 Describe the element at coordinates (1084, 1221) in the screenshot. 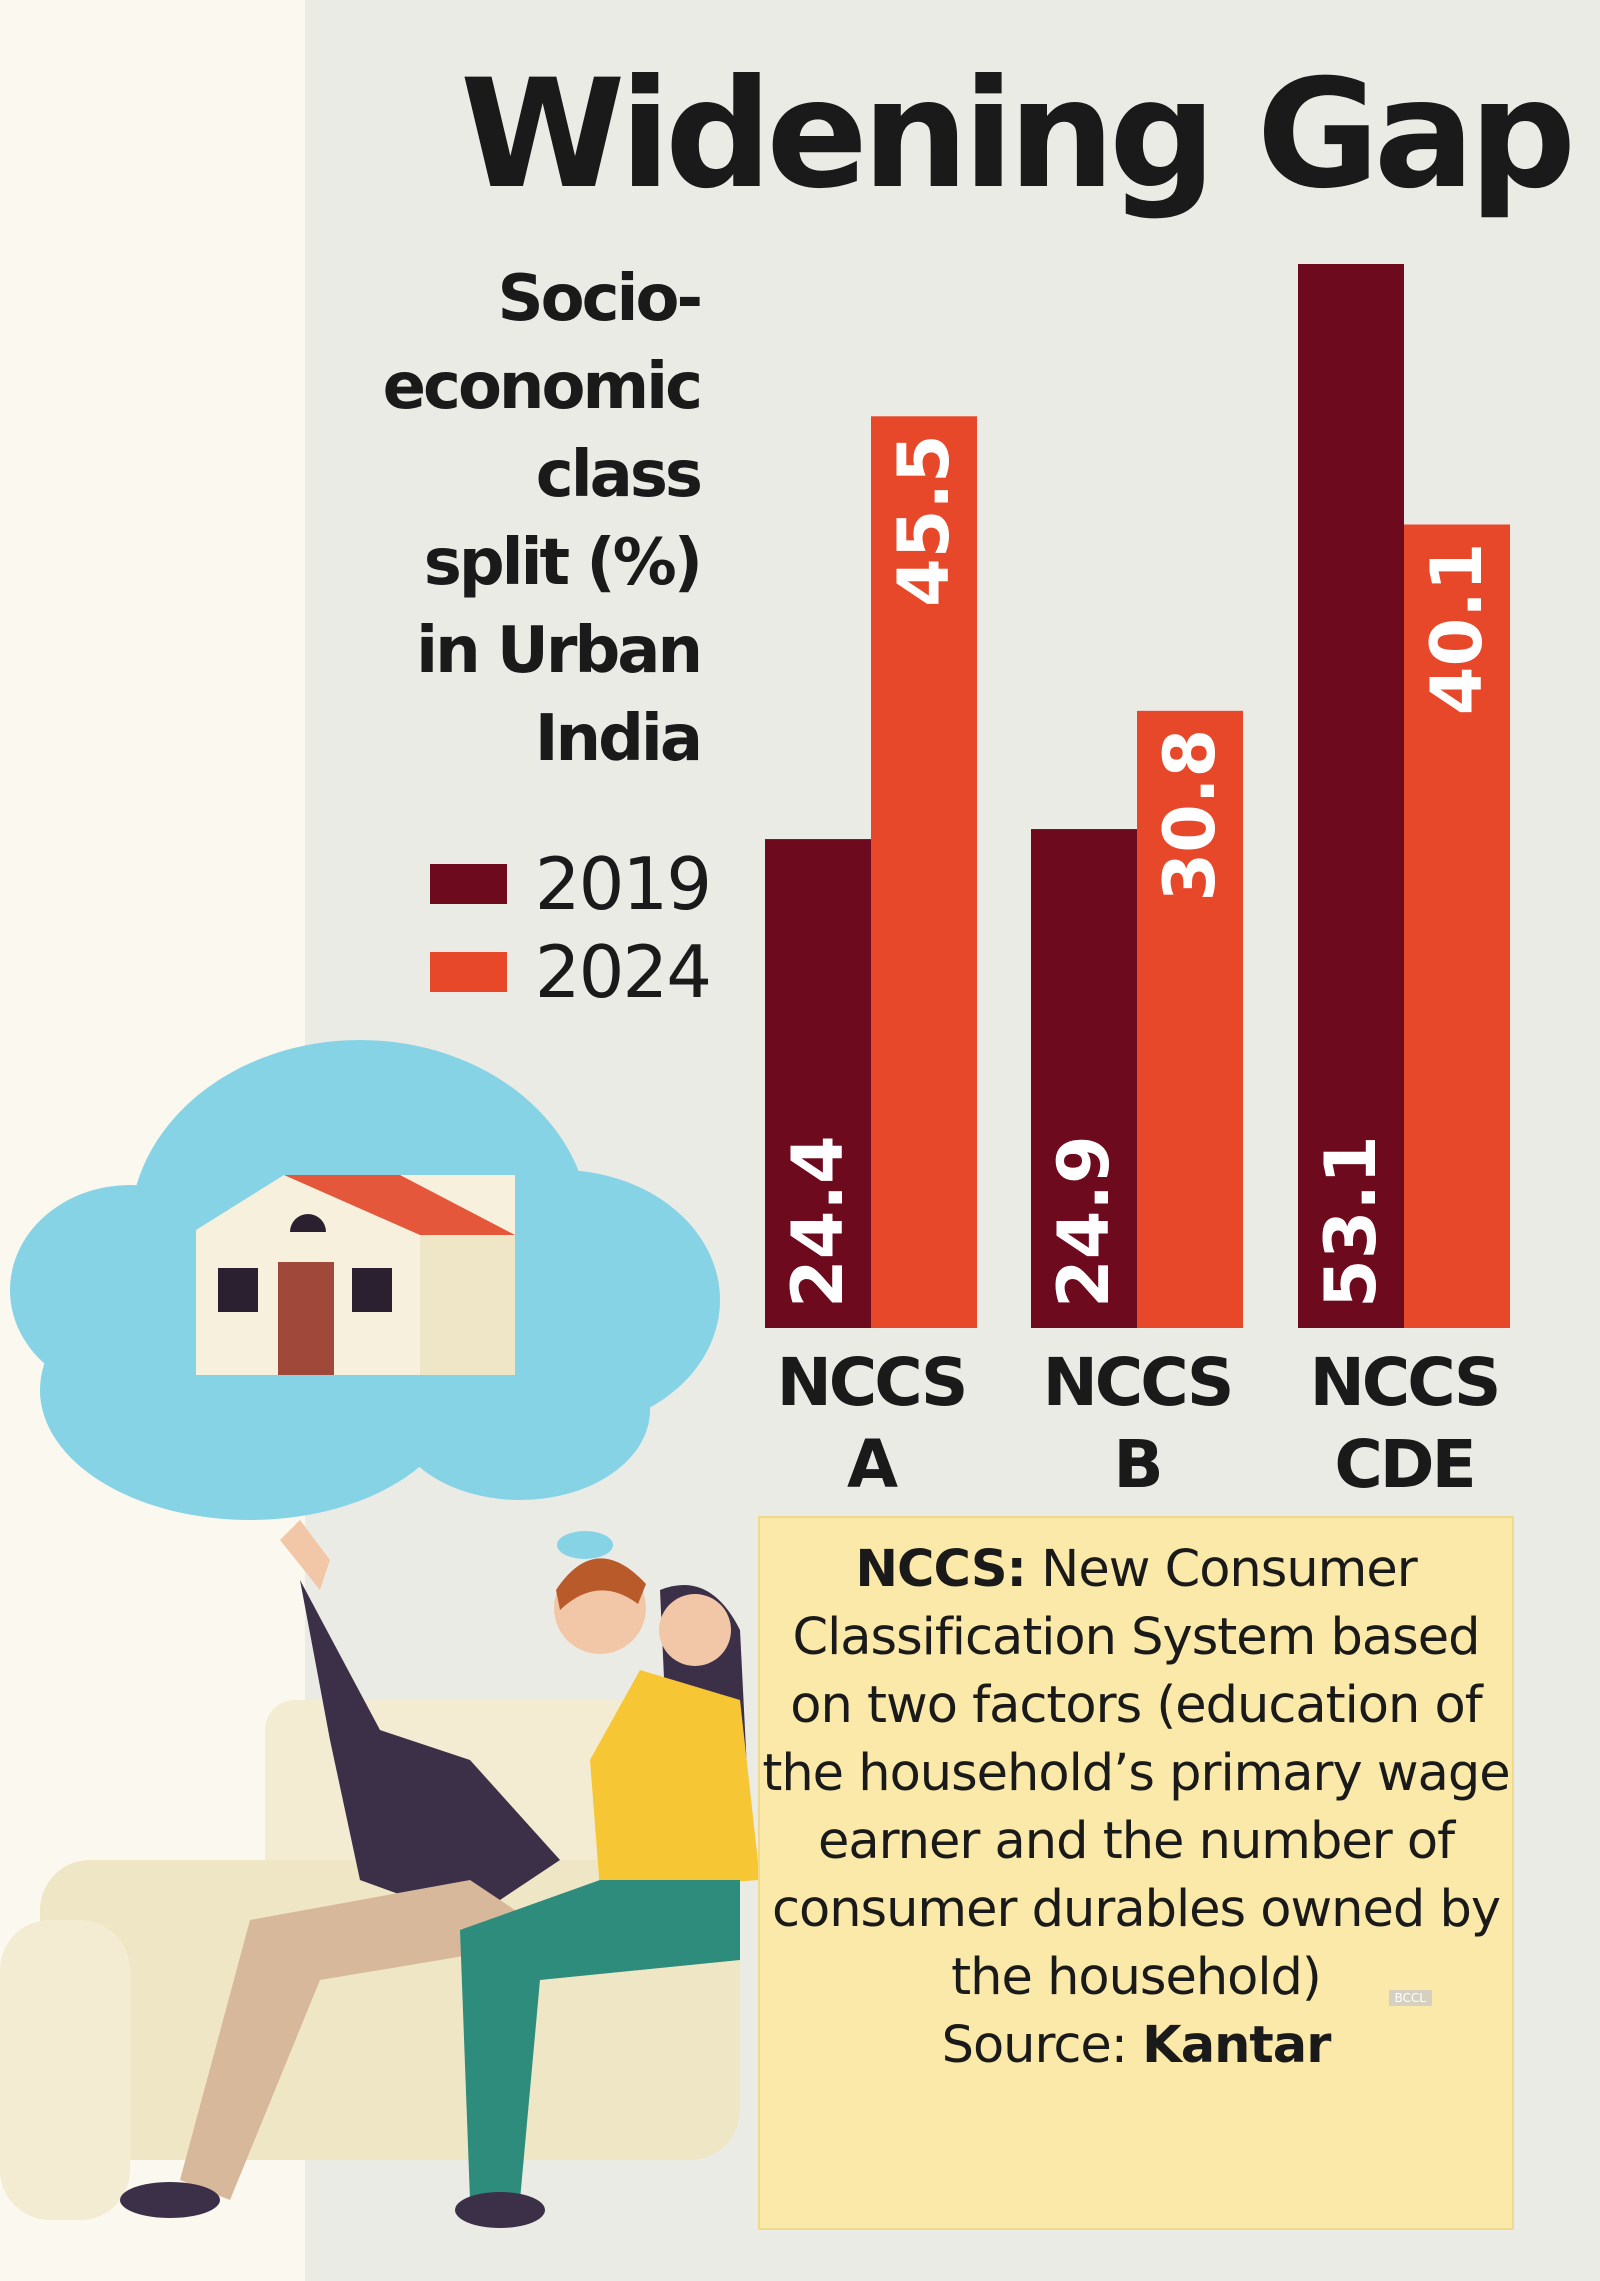

I see `data-label-nccs-b-2019: 24.9` at that location.